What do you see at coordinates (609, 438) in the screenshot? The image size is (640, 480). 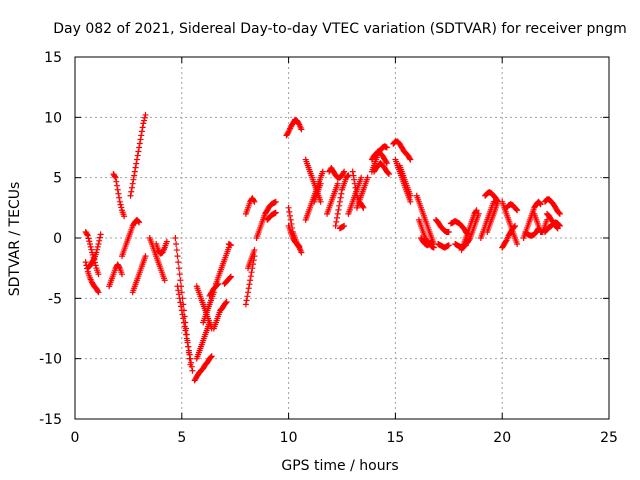 I see `x-tick-label: 25` at bounding box center [609, 438].